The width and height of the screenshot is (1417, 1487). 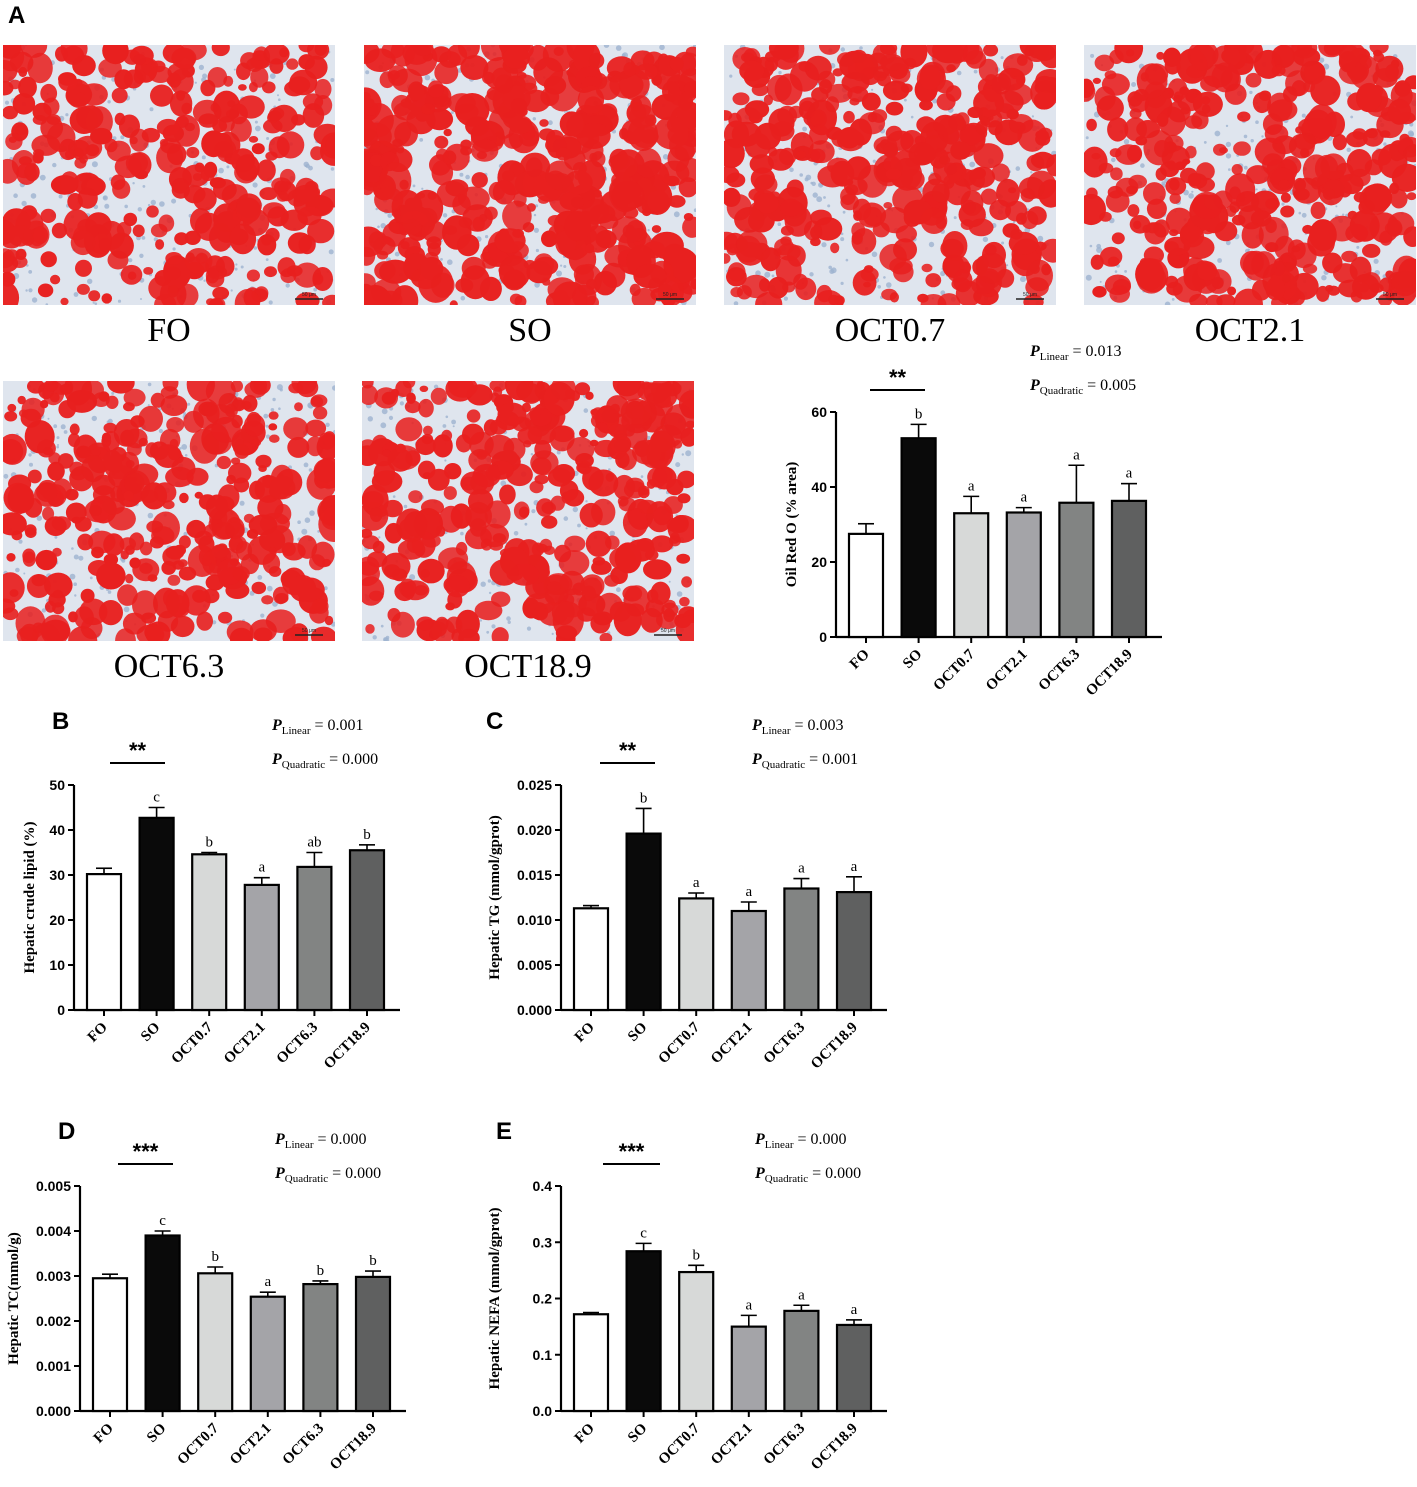 I want to click on micrograph-fo-texture: 50 μm, so click(x=169, y=175).